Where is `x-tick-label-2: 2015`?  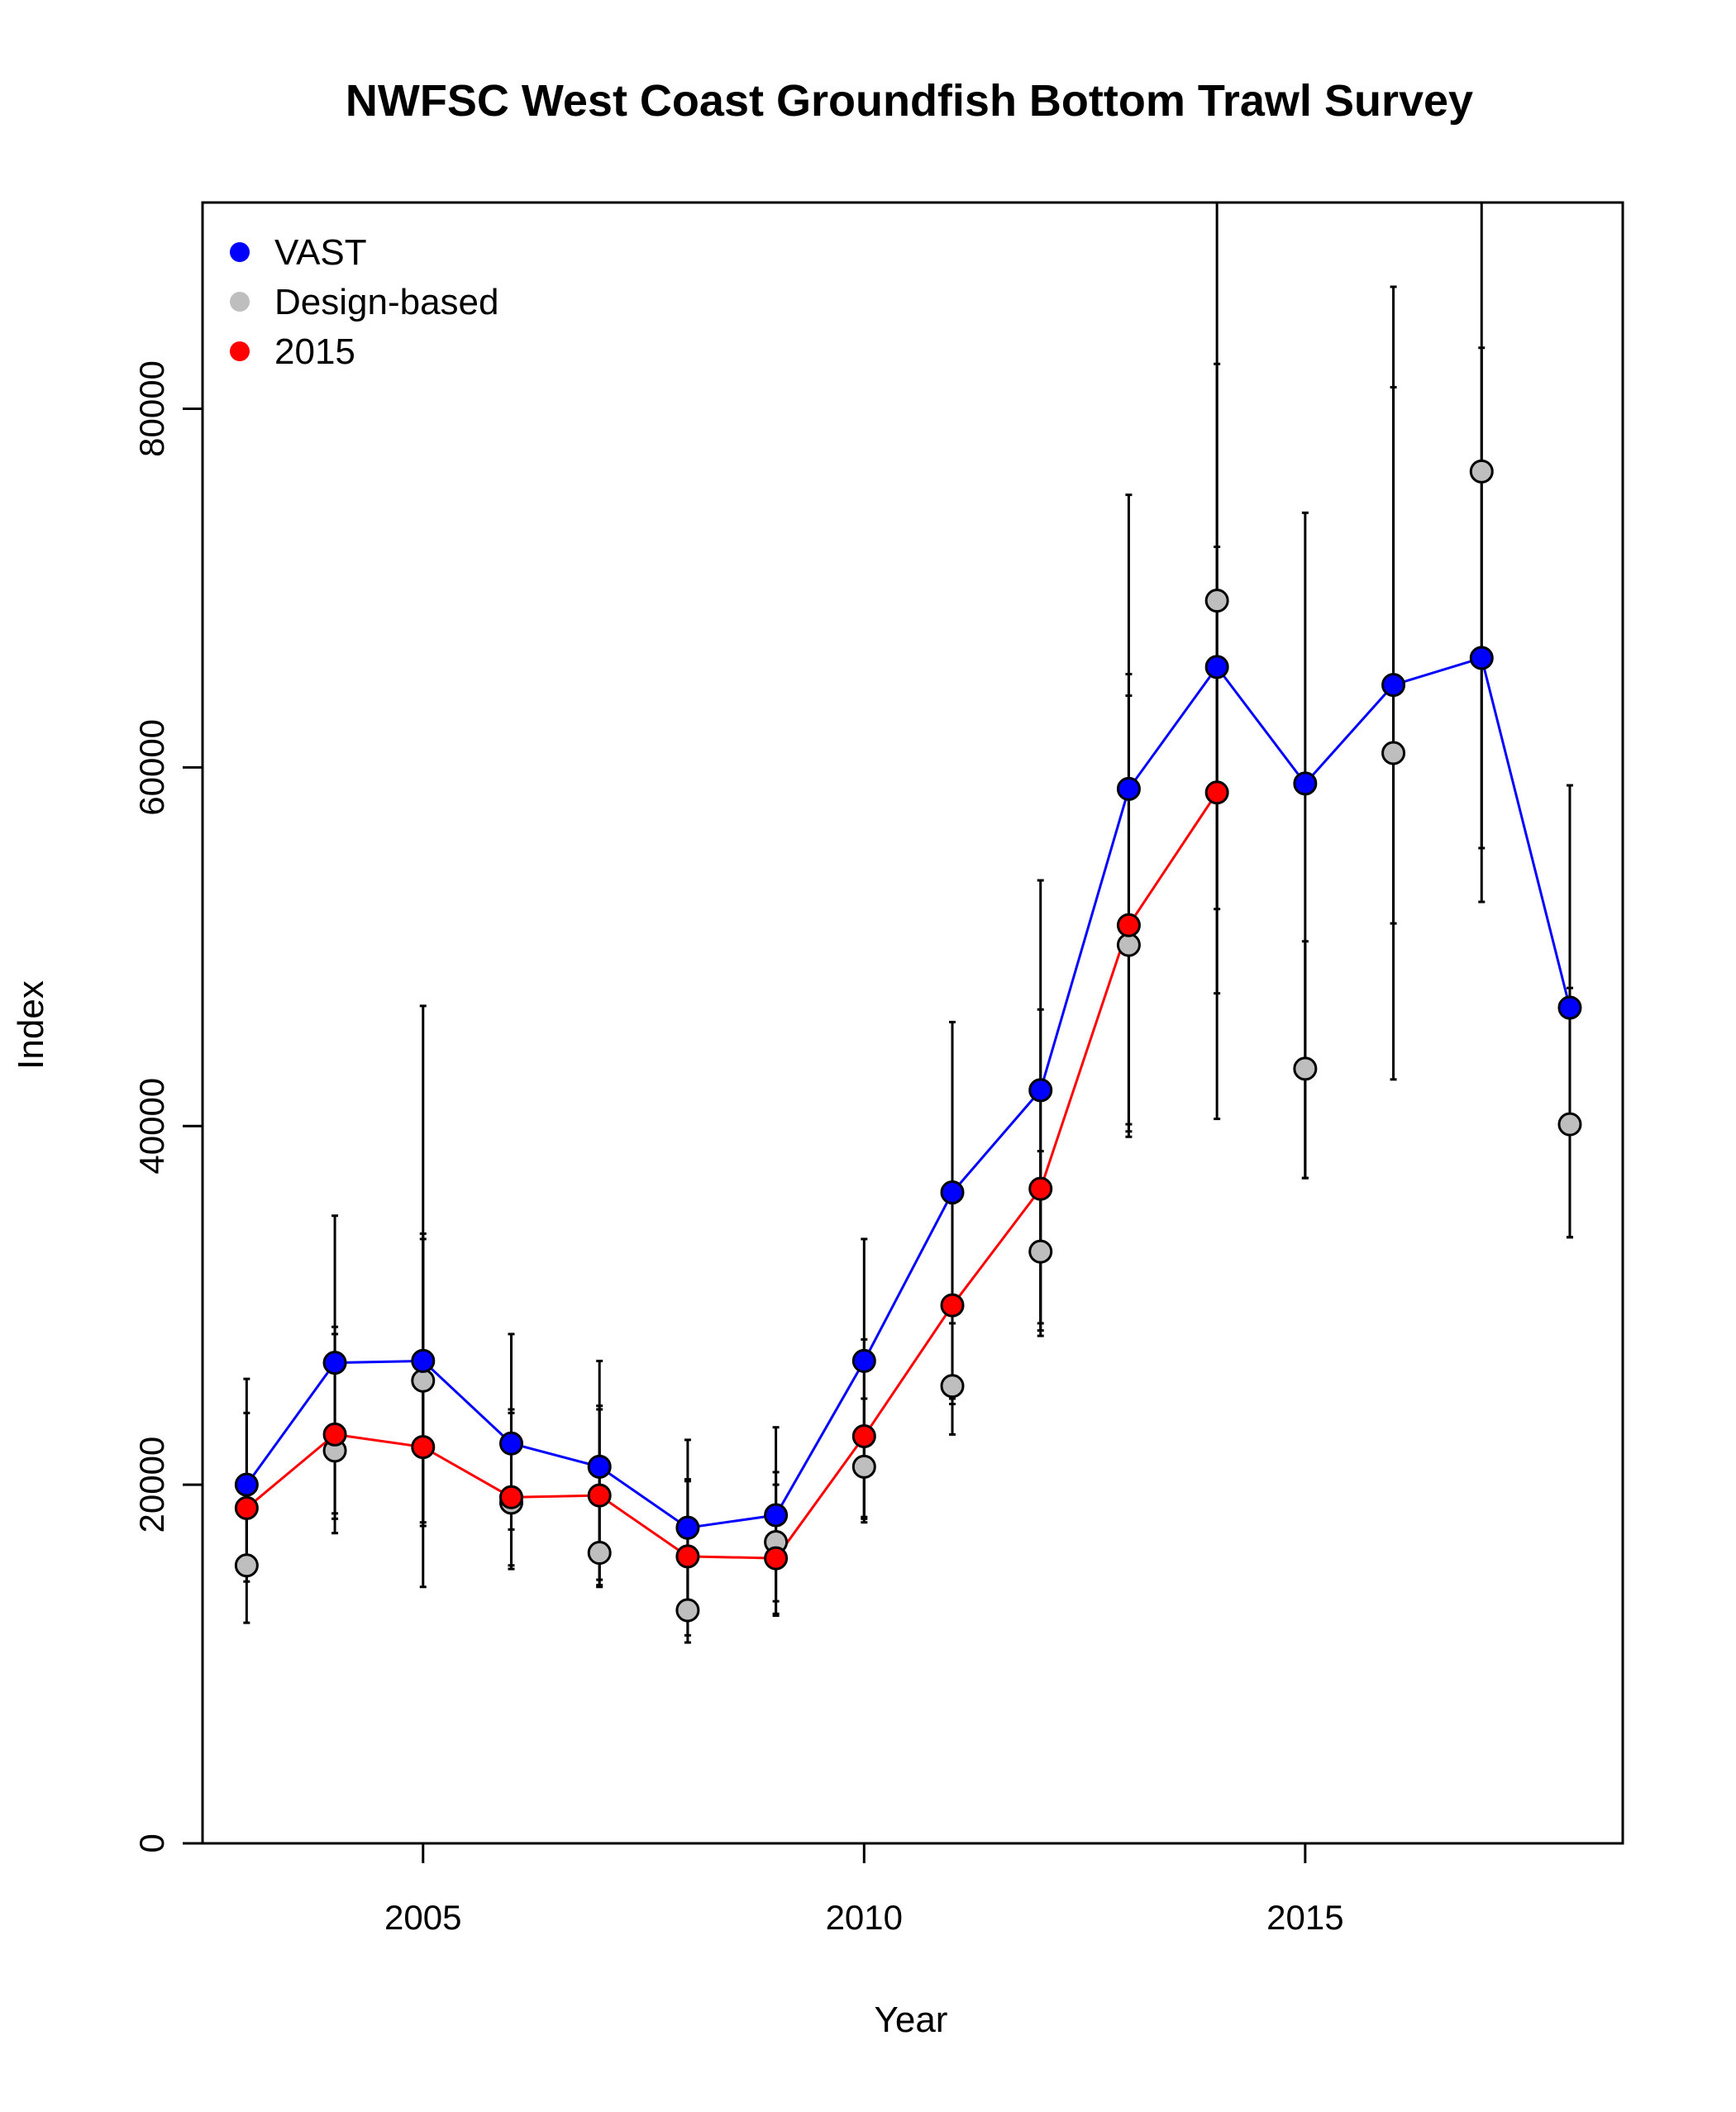 x-tick-label-2: 2015 is located at coordinates (1304, 1917).